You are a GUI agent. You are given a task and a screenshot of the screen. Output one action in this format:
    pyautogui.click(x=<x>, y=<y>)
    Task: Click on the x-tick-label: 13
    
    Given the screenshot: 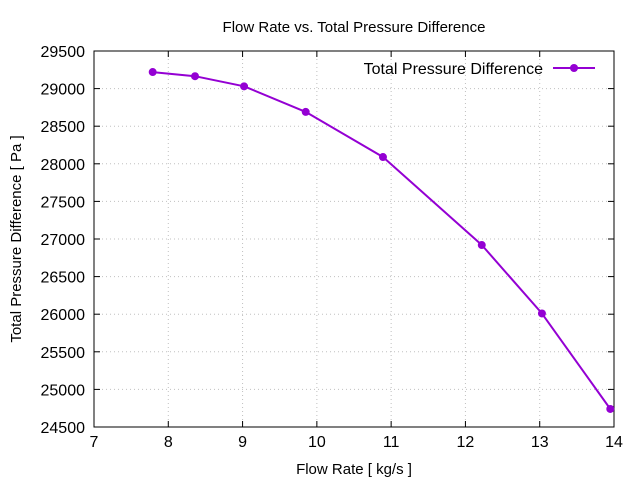 What is the action you would take?
    pyautogui.click(x=540, y=442)
    